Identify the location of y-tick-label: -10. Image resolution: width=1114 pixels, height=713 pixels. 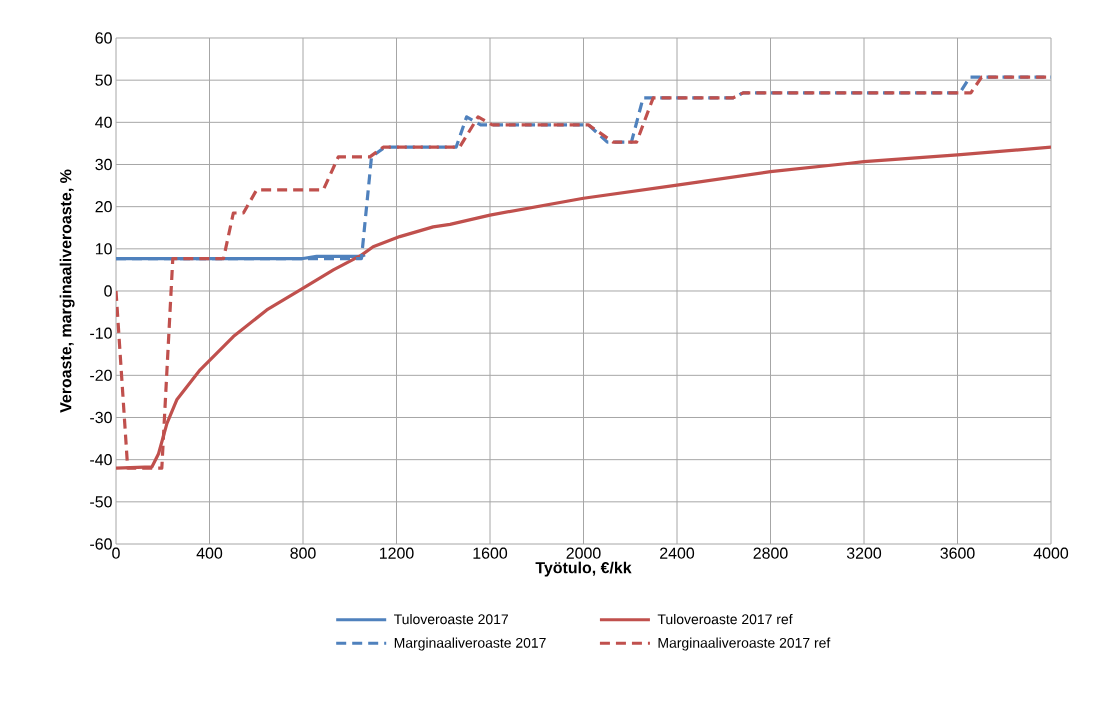
(101, 333).